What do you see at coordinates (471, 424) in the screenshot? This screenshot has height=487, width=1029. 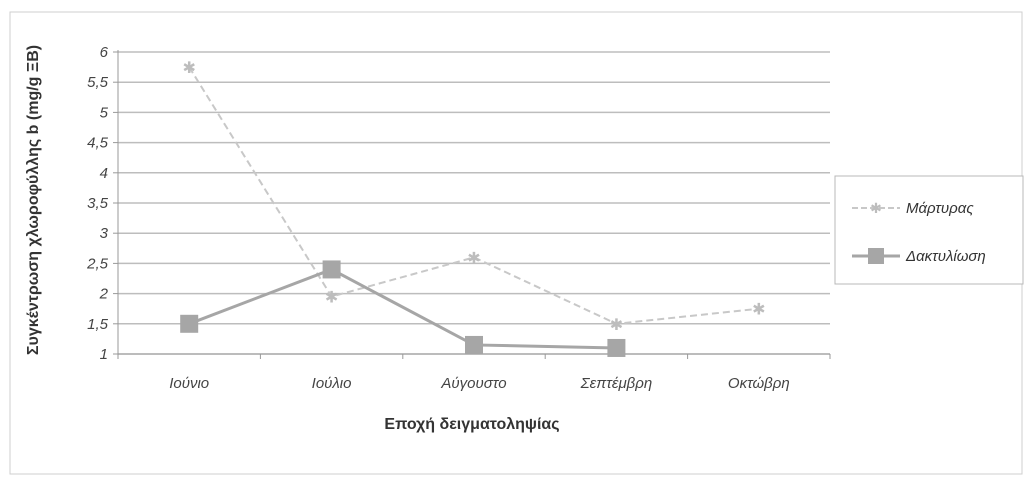 I see `x-axis-title: Εποχή δειγματοληψίας` at bounding box center [471, 424].